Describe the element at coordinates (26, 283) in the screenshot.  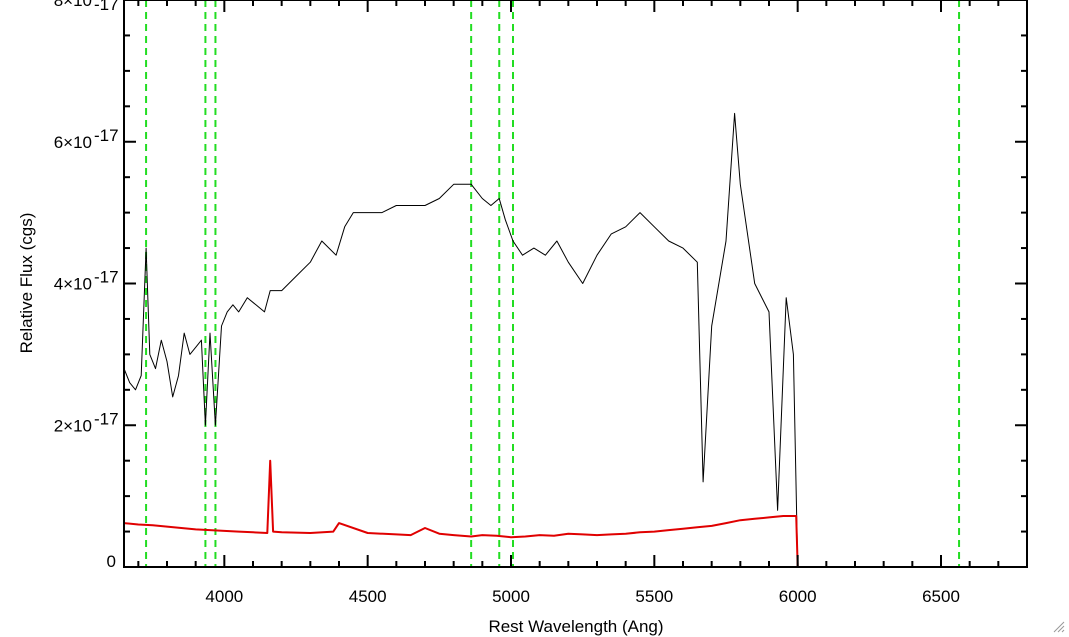
I see `y-axis-label: Relative Flux (cgs)` at that location.